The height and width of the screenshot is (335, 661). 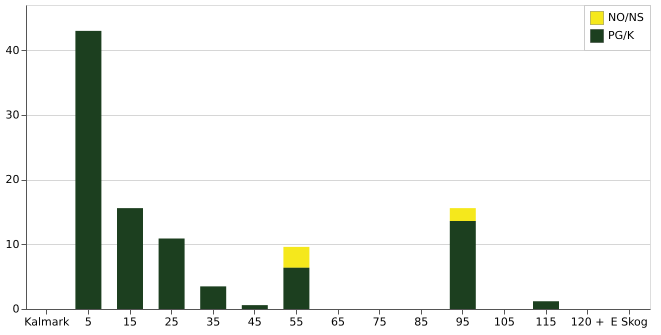 I want to click on x-tick-label: Kalmark, so click(x=47, y=322).